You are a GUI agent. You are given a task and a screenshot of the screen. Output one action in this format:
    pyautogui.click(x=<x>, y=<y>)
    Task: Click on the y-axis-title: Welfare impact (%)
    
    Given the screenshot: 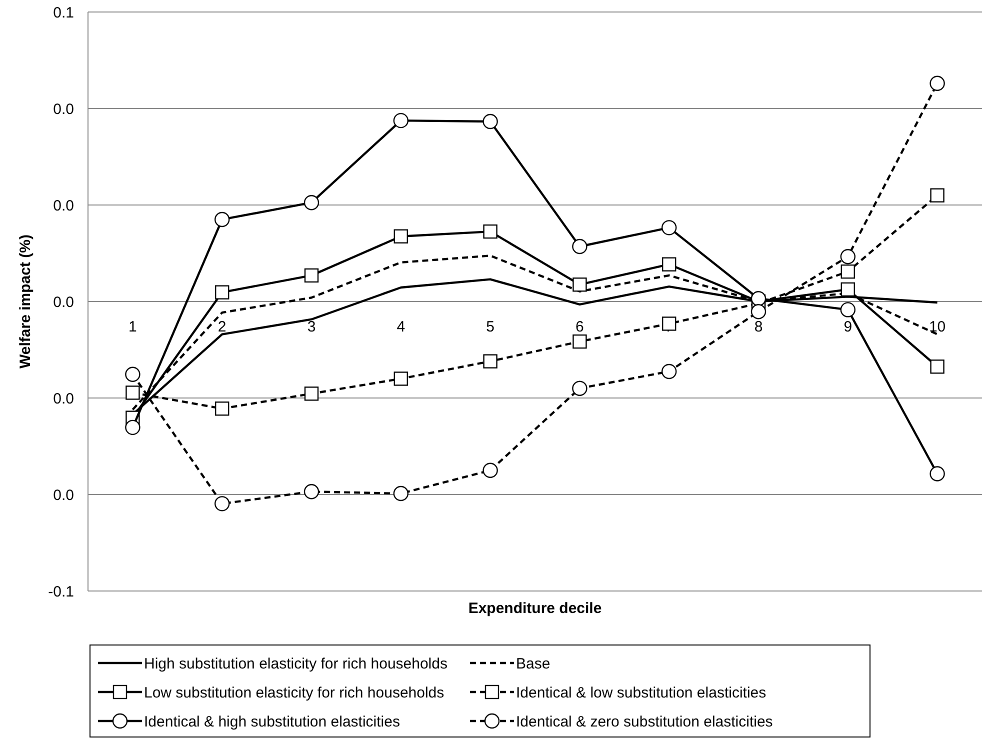 What is the action you would take?
    pyautogui.click(x=25, y=301)
    